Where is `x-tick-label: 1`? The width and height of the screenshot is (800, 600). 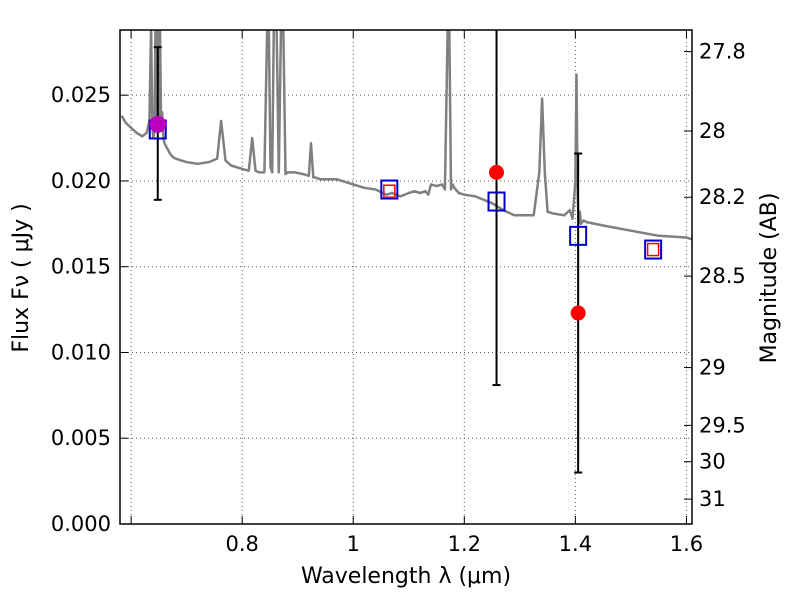
x-tick-label: 1 is located at coordinates (353, 544).